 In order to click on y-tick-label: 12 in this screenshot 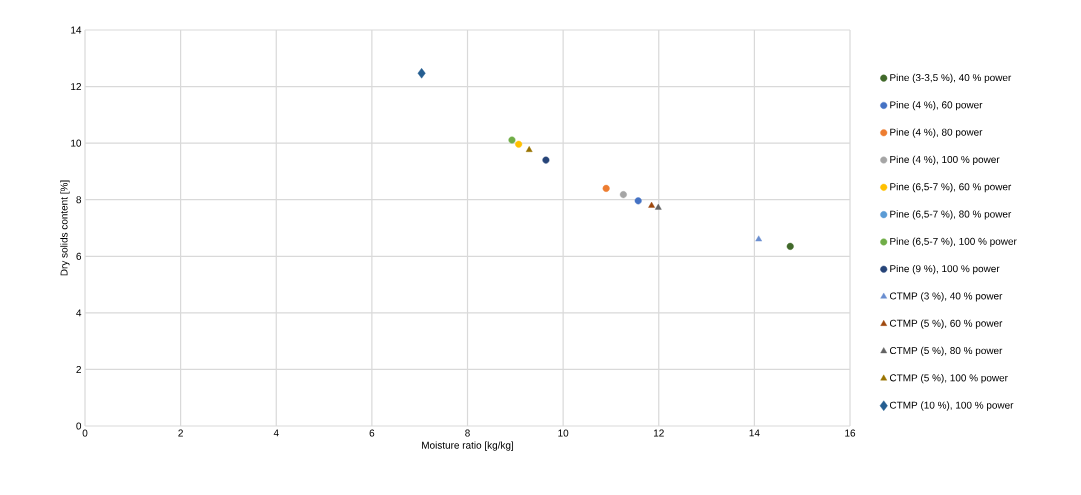, I will do `click(76, 87)`.